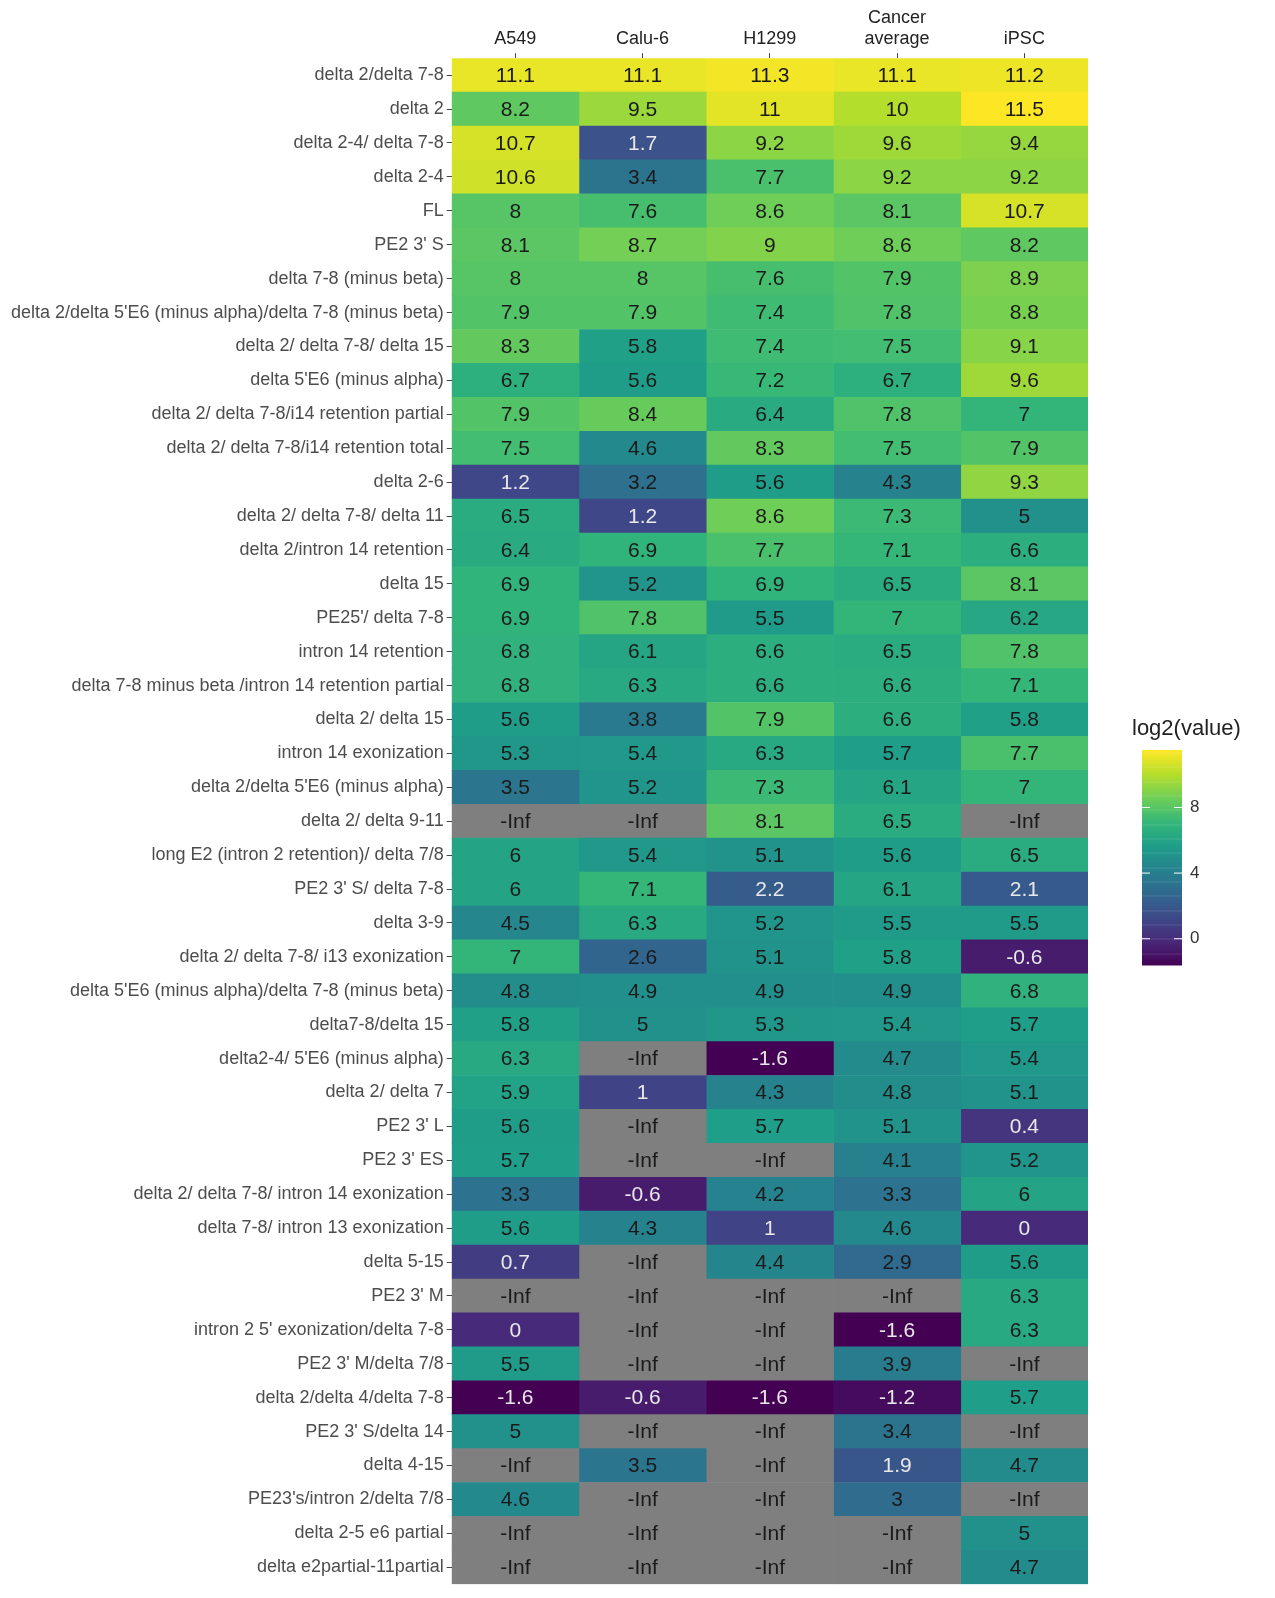  Describe the element at coordinates (515, 176) in the screenshot. I see `data-label: 10.6` at that location.